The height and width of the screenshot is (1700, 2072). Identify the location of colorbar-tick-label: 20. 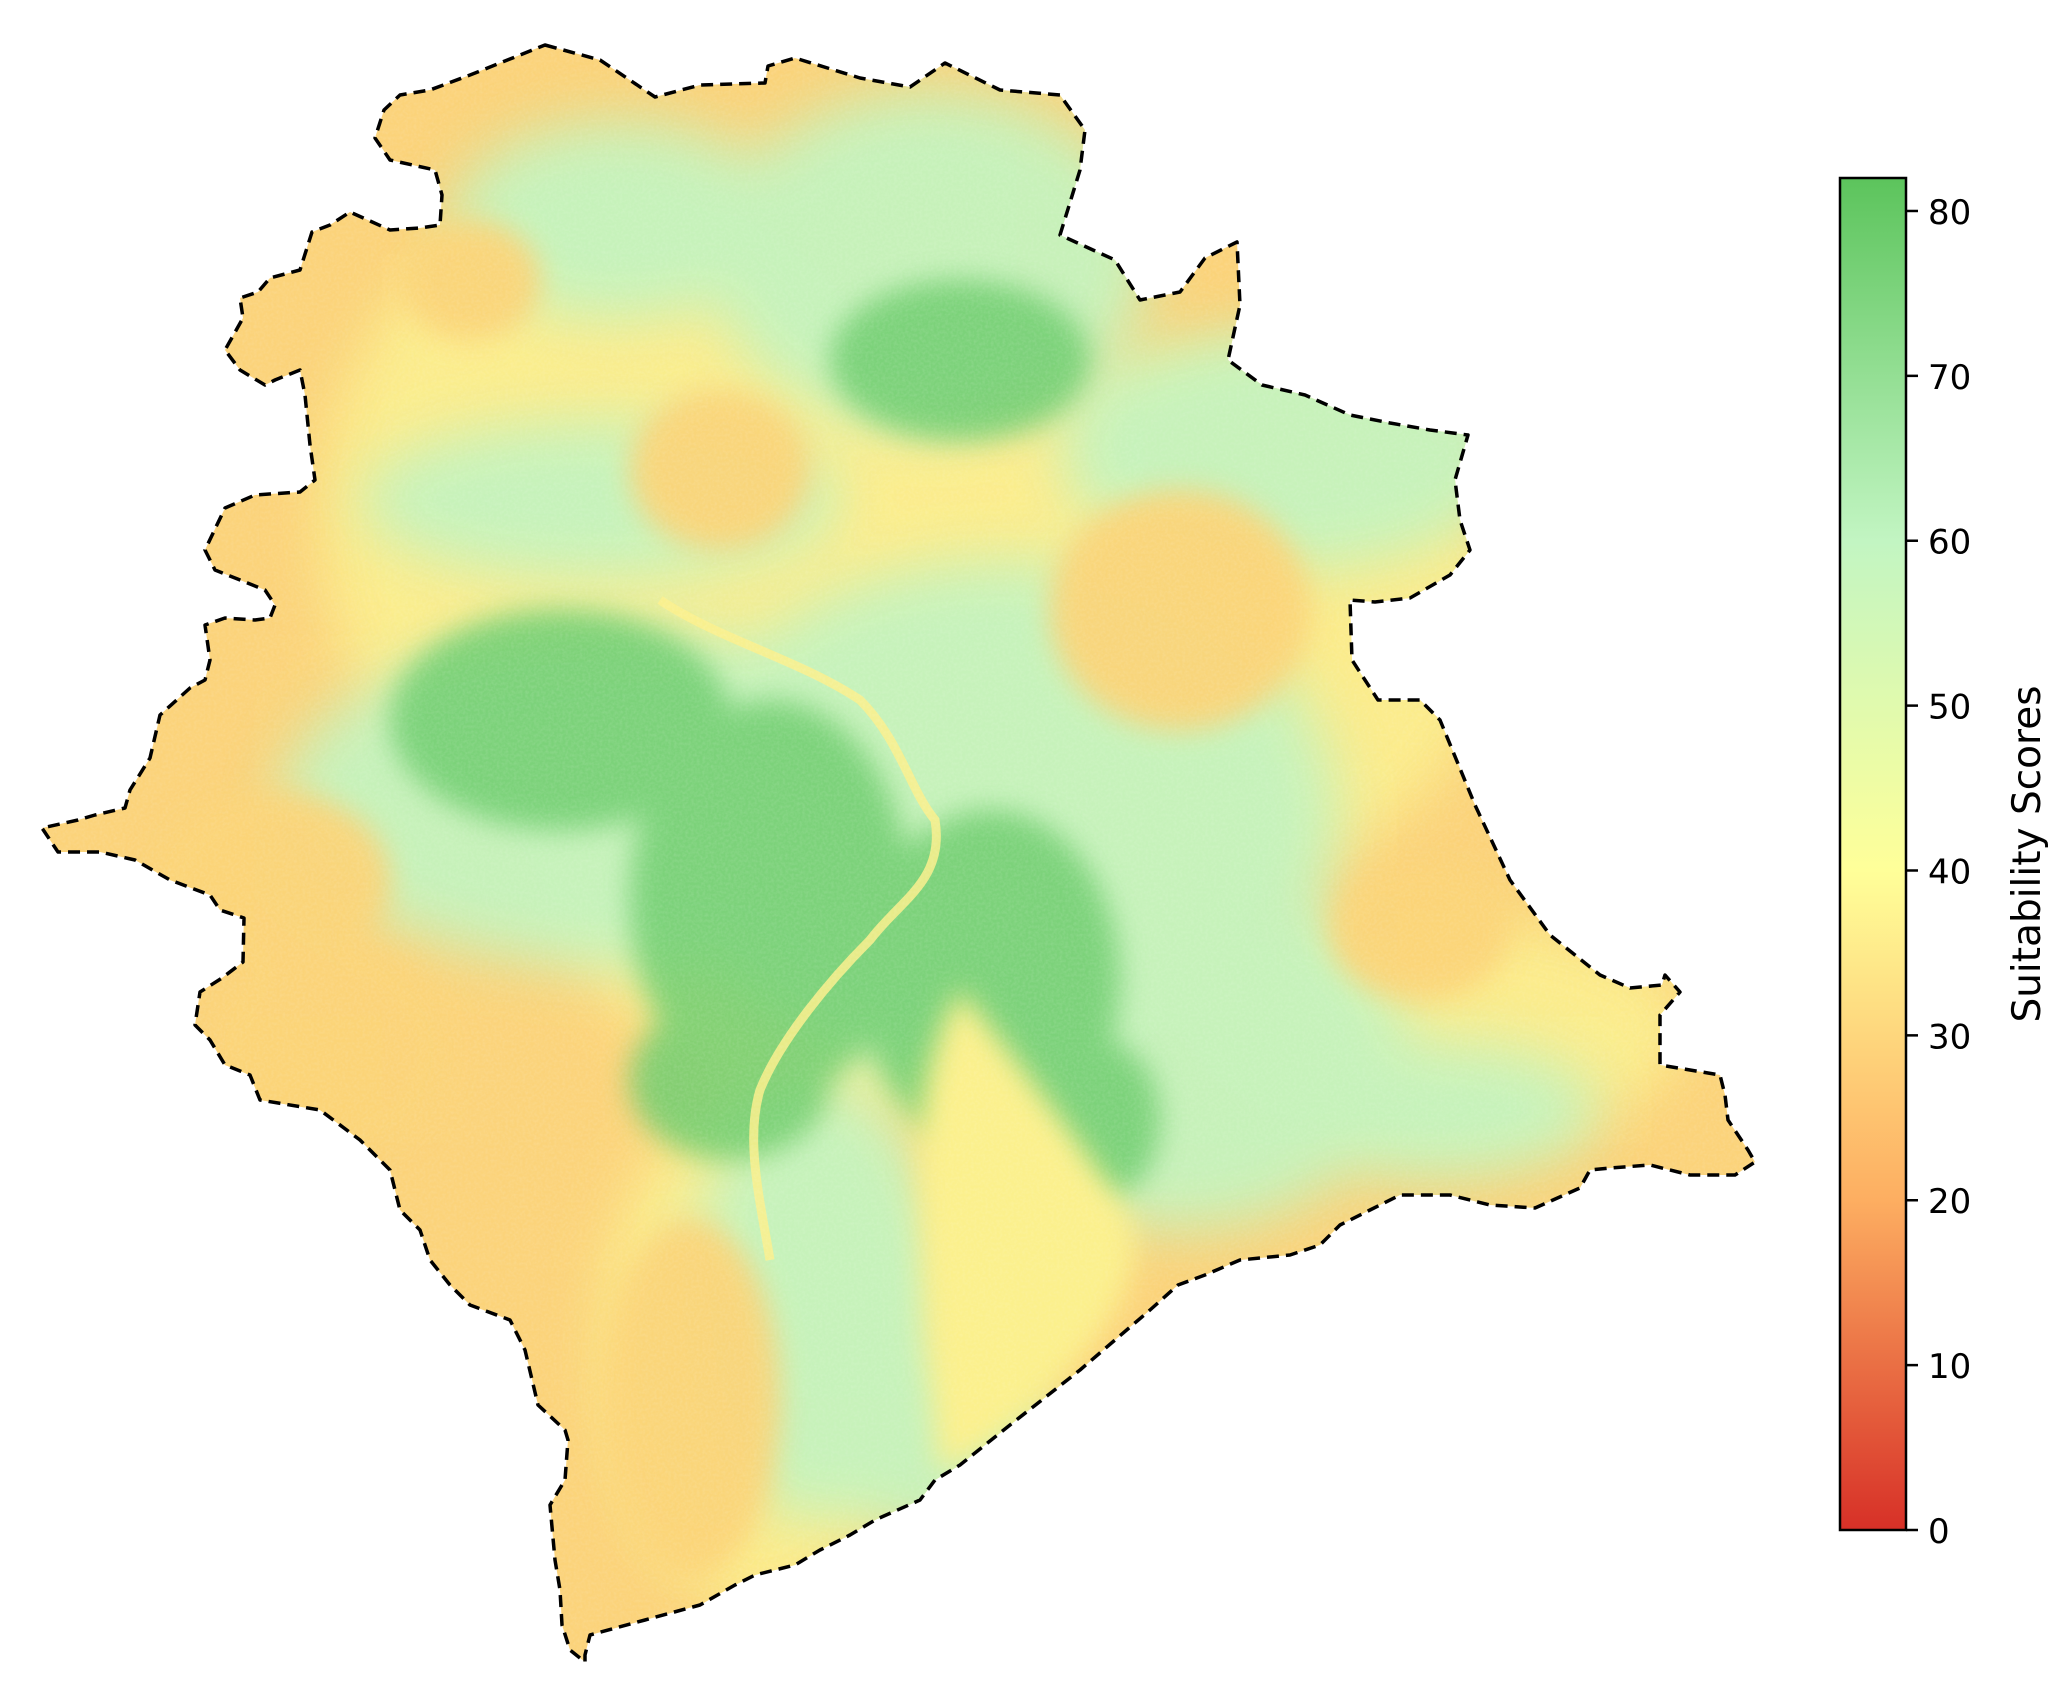
(1949, 1202).